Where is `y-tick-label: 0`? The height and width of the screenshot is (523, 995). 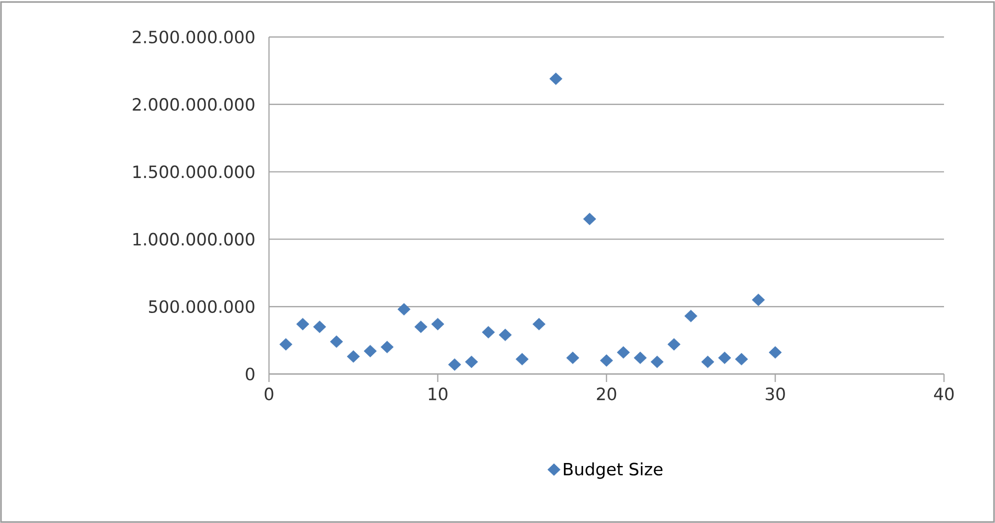
y-tick-label: 0 is located at coordinates (250, 374).